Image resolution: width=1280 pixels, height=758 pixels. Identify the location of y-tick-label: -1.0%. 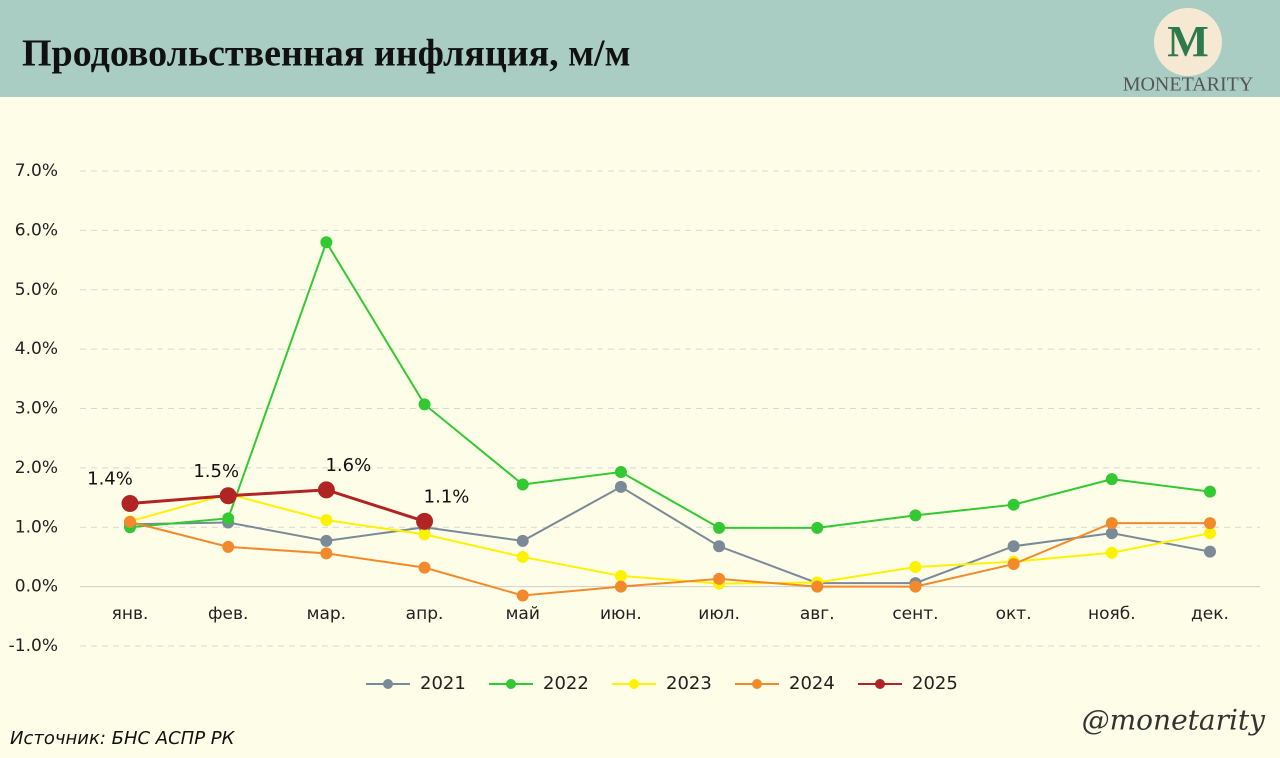
(33, 646).